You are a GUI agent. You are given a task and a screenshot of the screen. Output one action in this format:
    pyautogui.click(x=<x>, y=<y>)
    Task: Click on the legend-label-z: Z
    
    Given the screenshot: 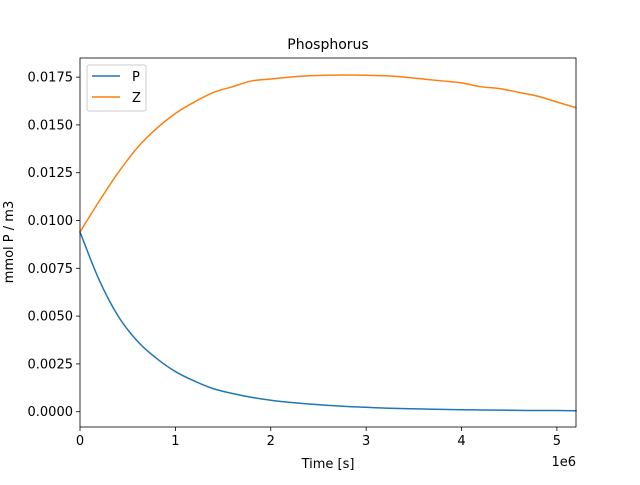 What is the action you would take?
    pyautogui.click(x=136, y=98)
    